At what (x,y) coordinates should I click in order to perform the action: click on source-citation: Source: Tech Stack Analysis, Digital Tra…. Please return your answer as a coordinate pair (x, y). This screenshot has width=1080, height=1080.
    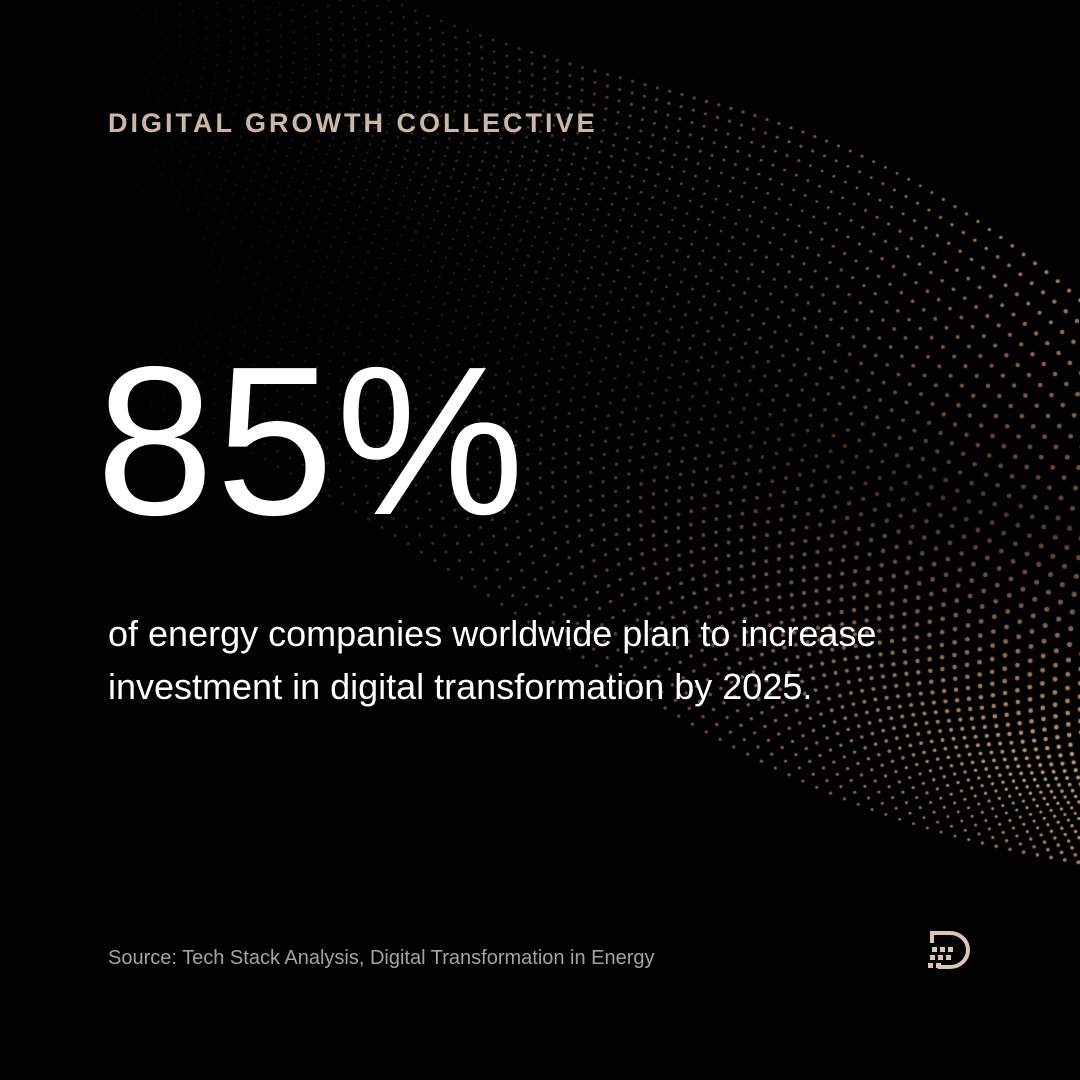
    Looking at the image, I should click on (381, 958).